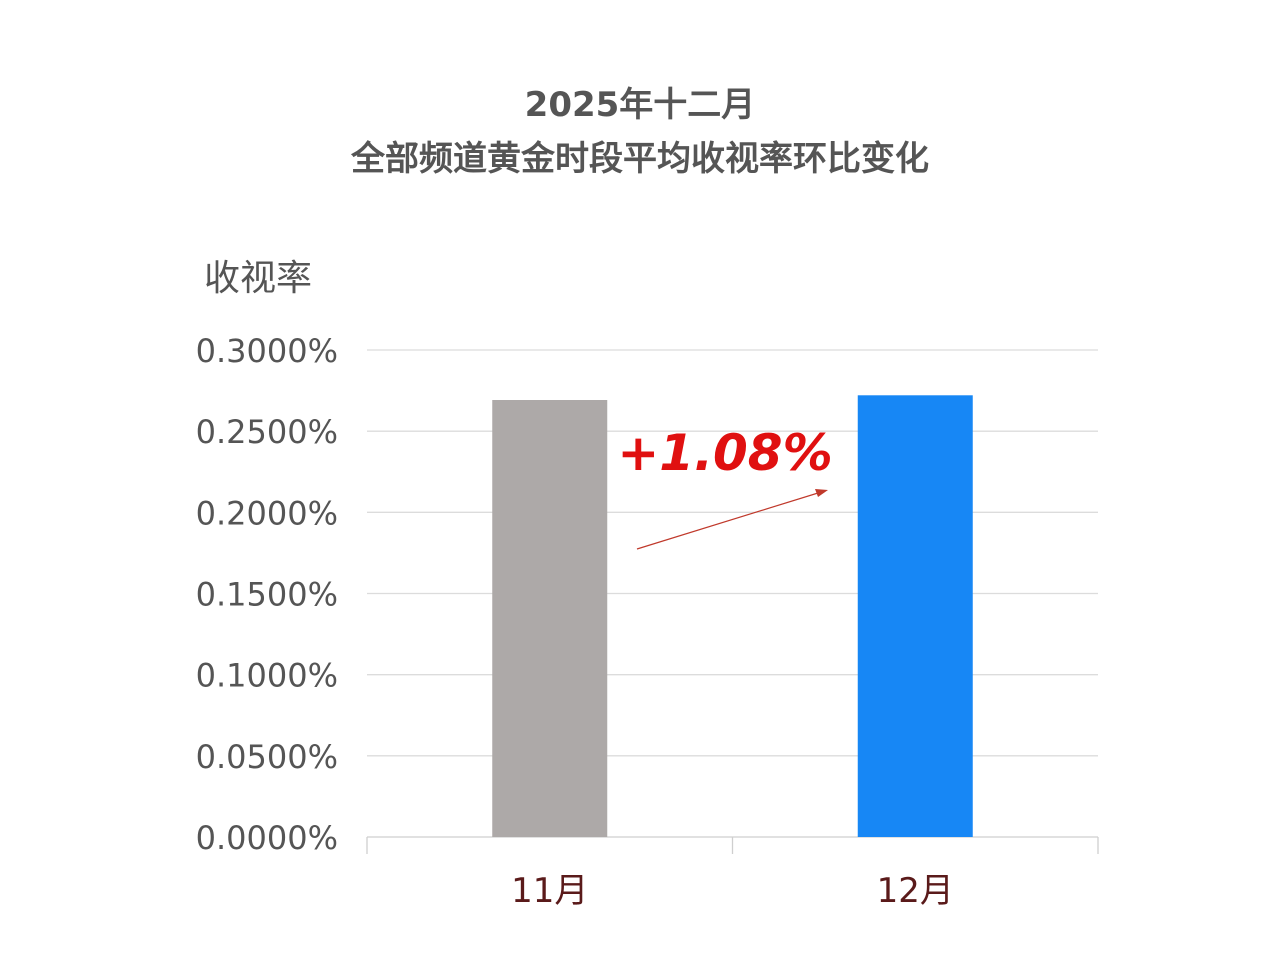 Image resolution: width=1280 pixels, height=971 pixels. What do you see at coordinates (267, 676) in the screenshot?
I see `y-tick-label: 0.1000%` at bounding box center [267, 676].